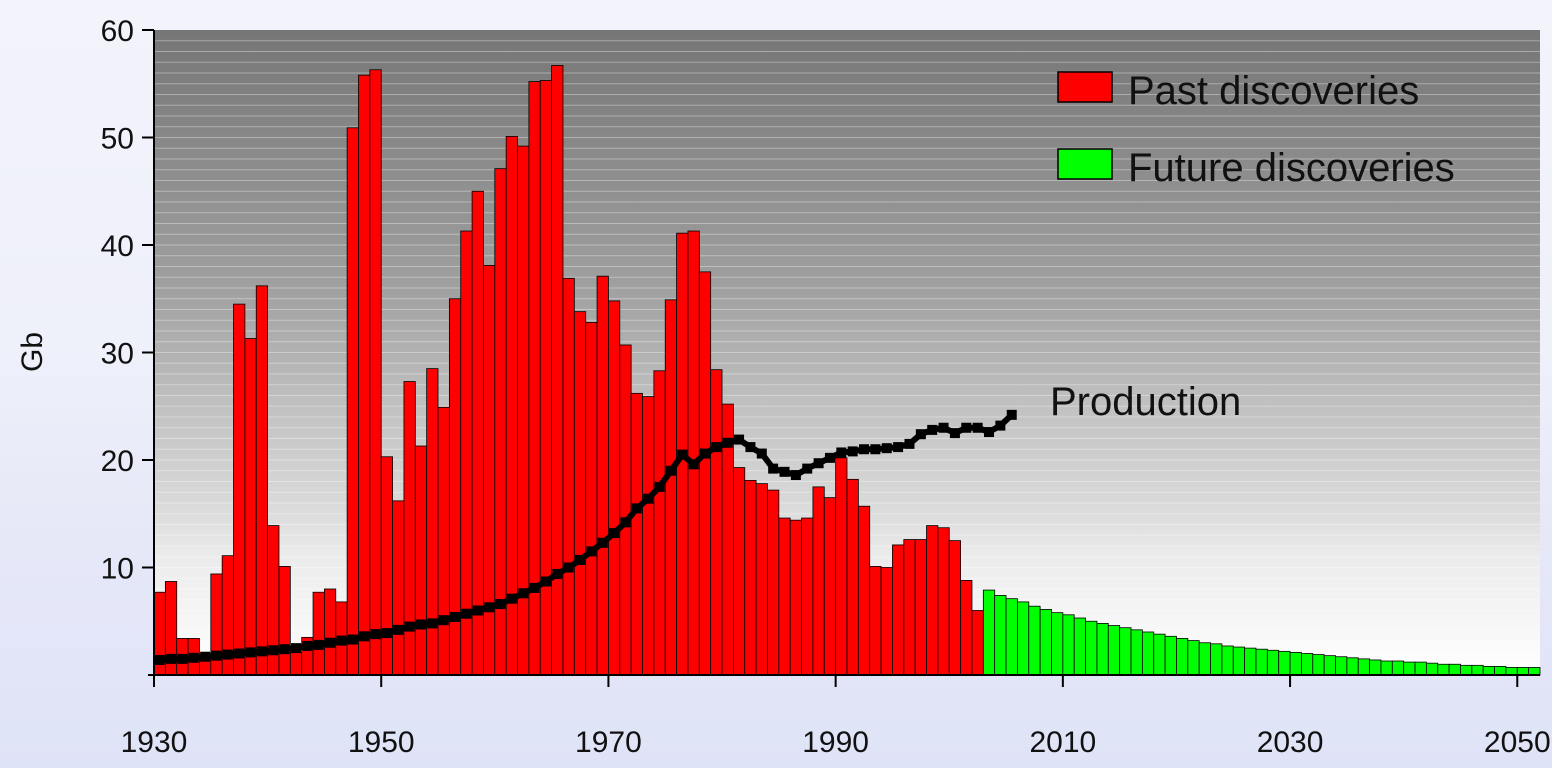 This screenshot has width=1552, height=768. What do you see at coordinates (117, 354) in the screenshot?
I see `y-tick-label: 30` at bounding box center [117, 354].